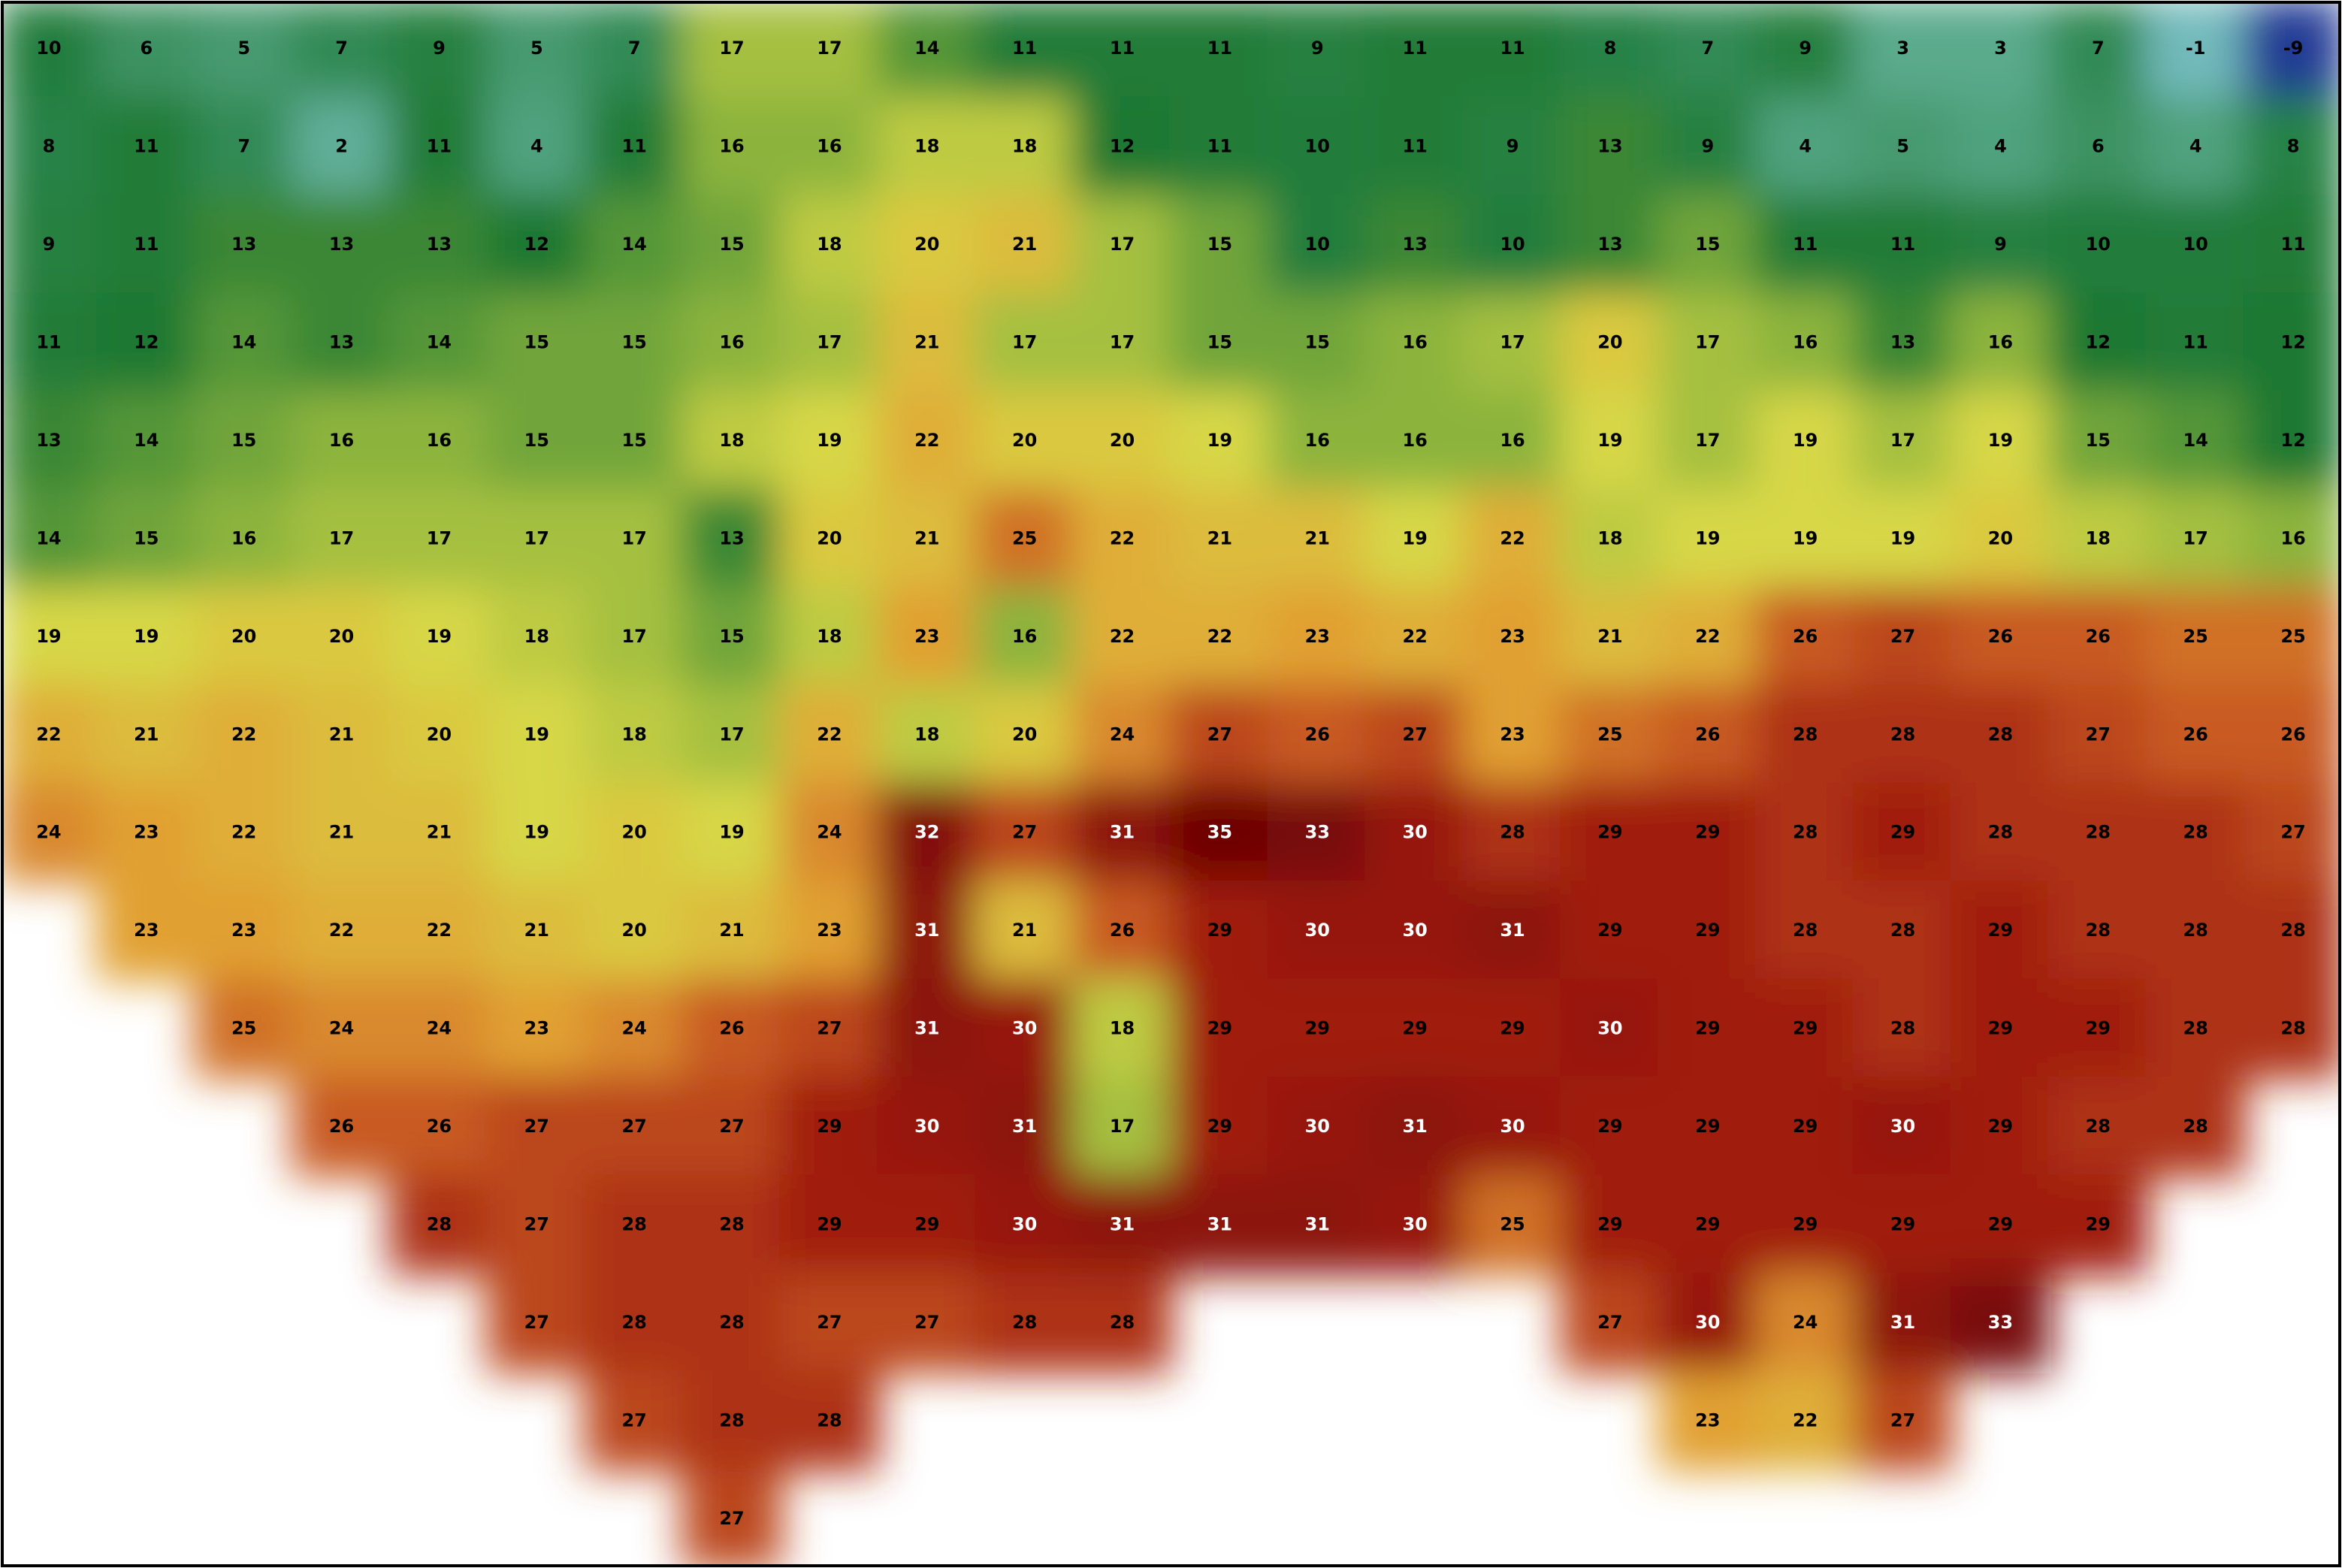 This screenshot has width=2342, height=1568. What do you see at coordinates (536, 48) in the screenshot?
I see `temperature-label: 5` at bounding box center [536, 48].